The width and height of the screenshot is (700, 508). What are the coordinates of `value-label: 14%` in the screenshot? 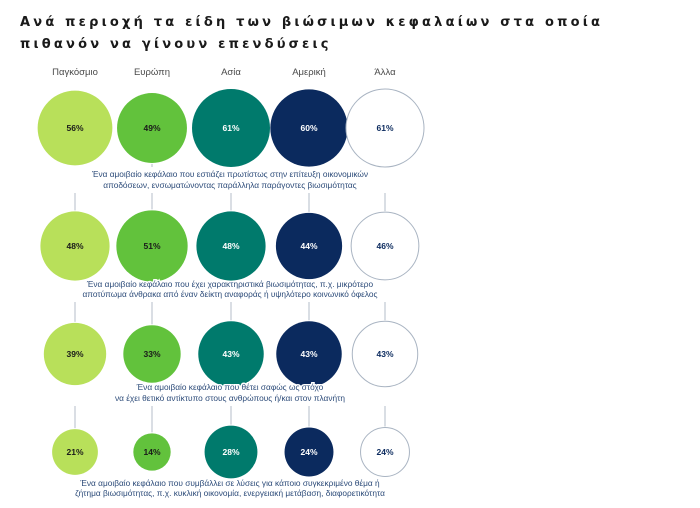 It's located at (151, 452).